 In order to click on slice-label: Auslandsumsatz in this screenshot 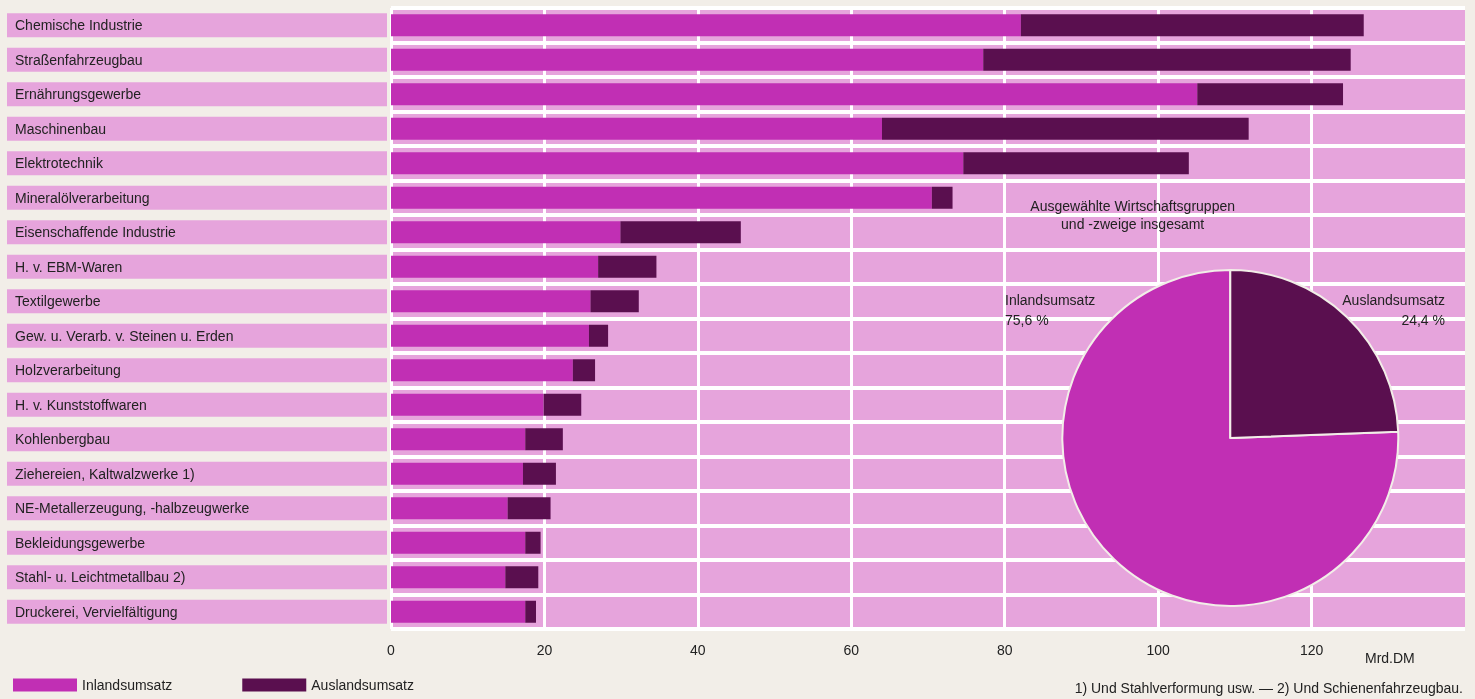, I will do `click(1393, 300)`.